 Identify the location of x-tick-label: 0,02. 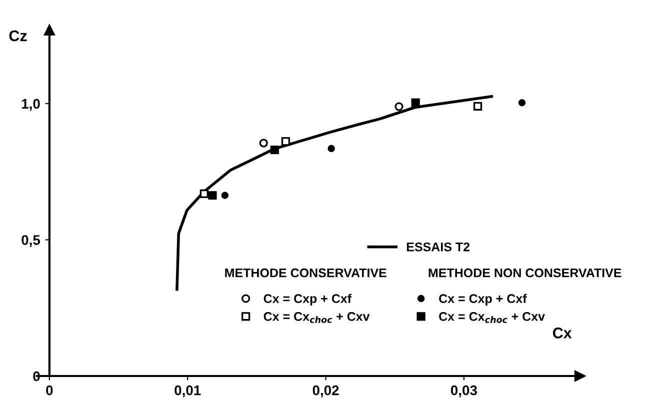
(325, 391).